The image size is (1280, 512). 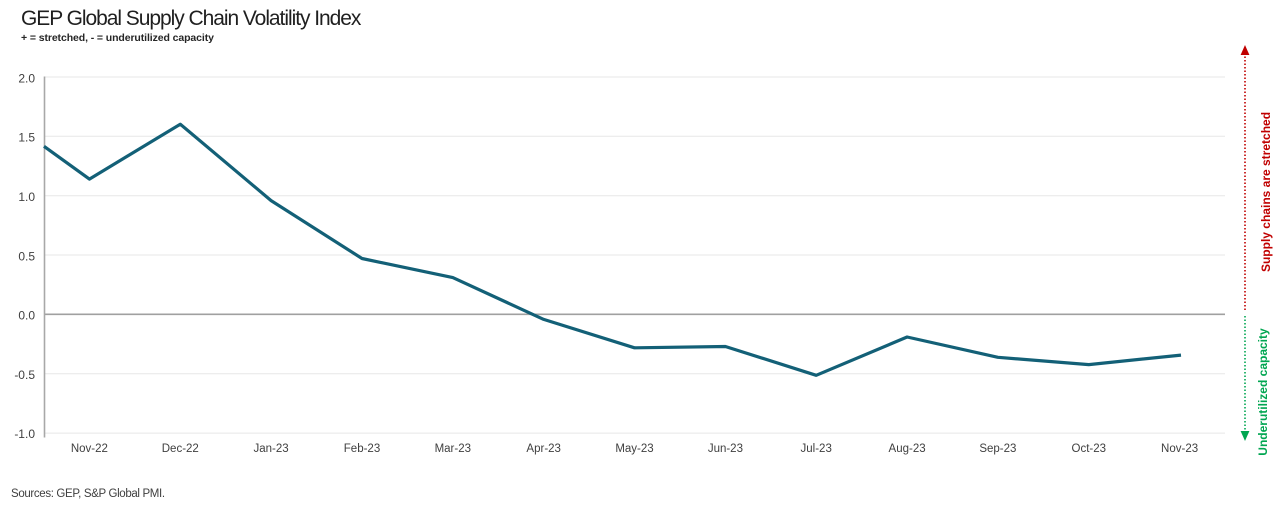 I want to click on svg-text: -1.0, so click(x=24, y=434).